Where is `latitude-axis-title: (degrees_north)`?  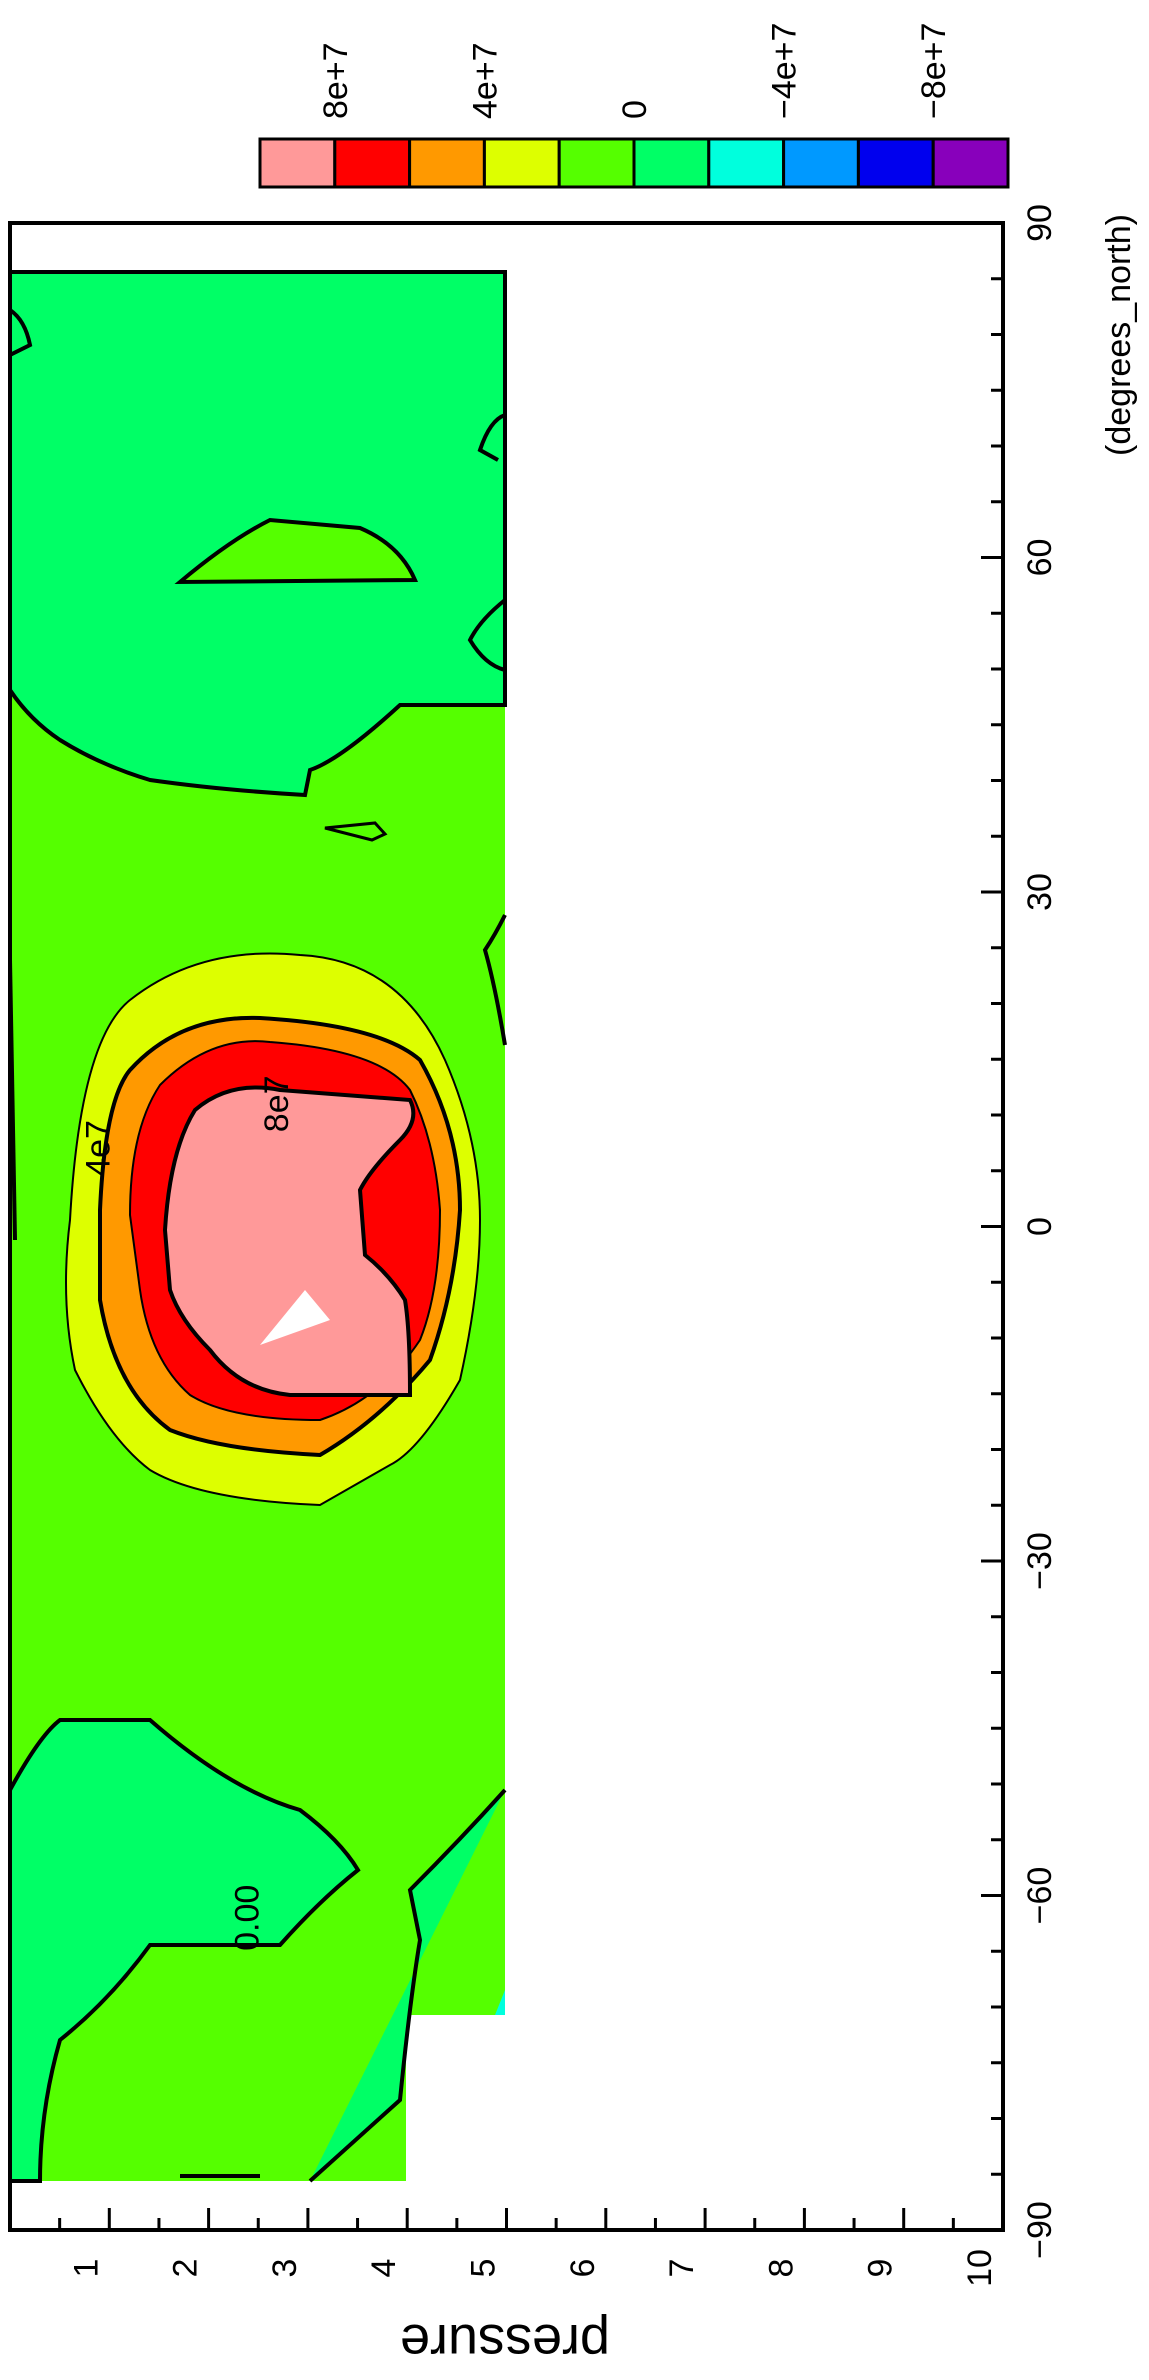 latitude-axis-title: (degrees_north) is located at coordinates (1119, 335).